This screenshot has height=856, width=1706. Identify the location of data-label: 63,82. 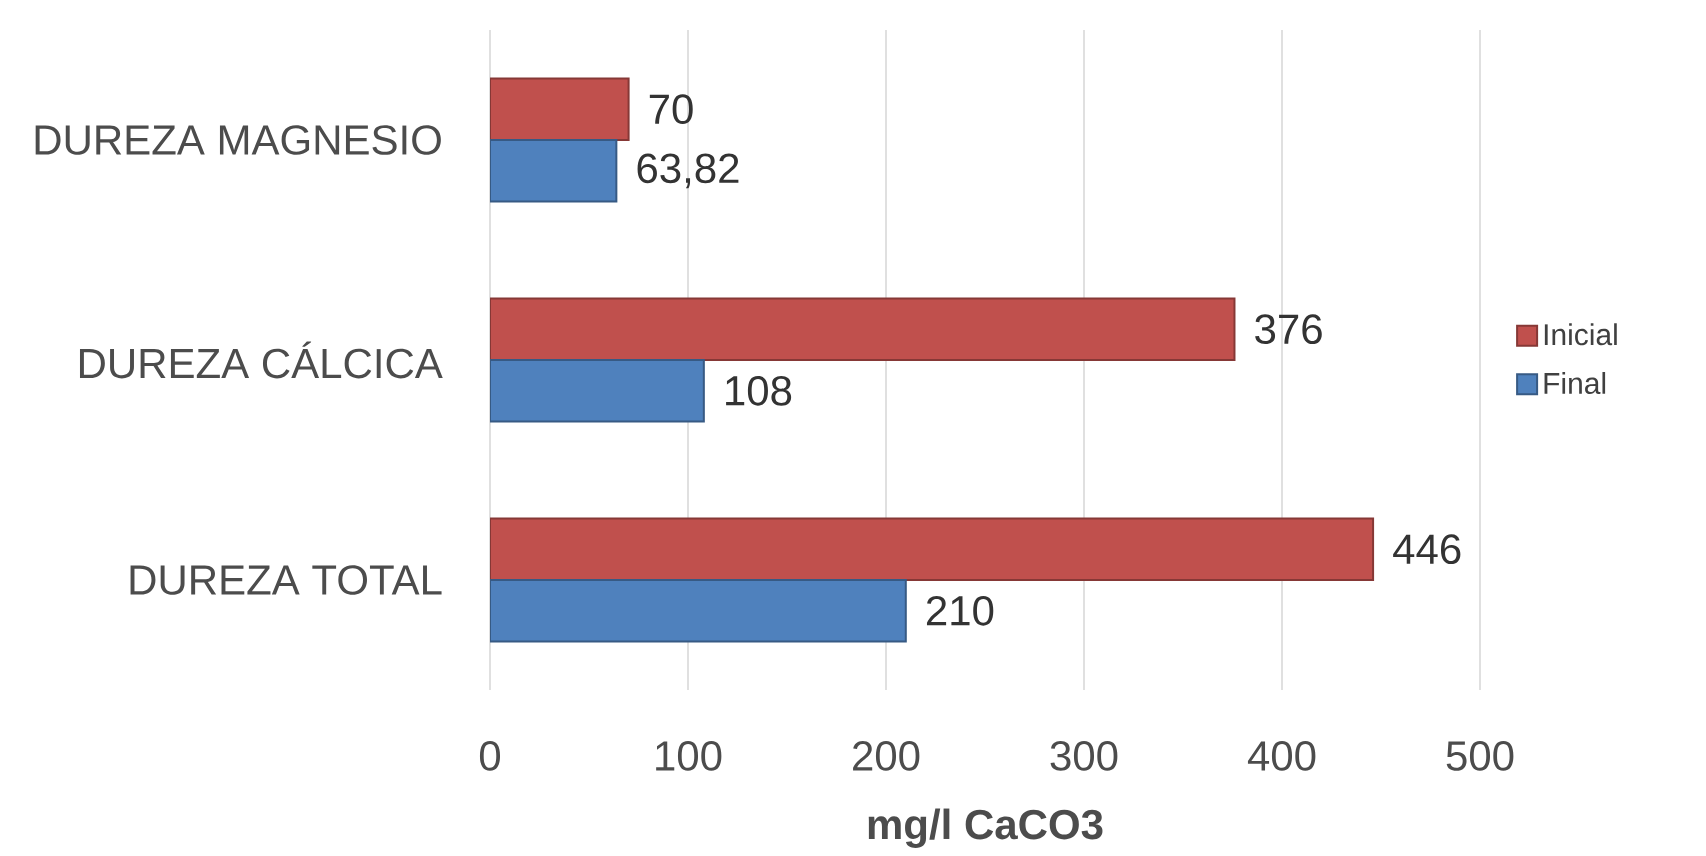
(688, 171).